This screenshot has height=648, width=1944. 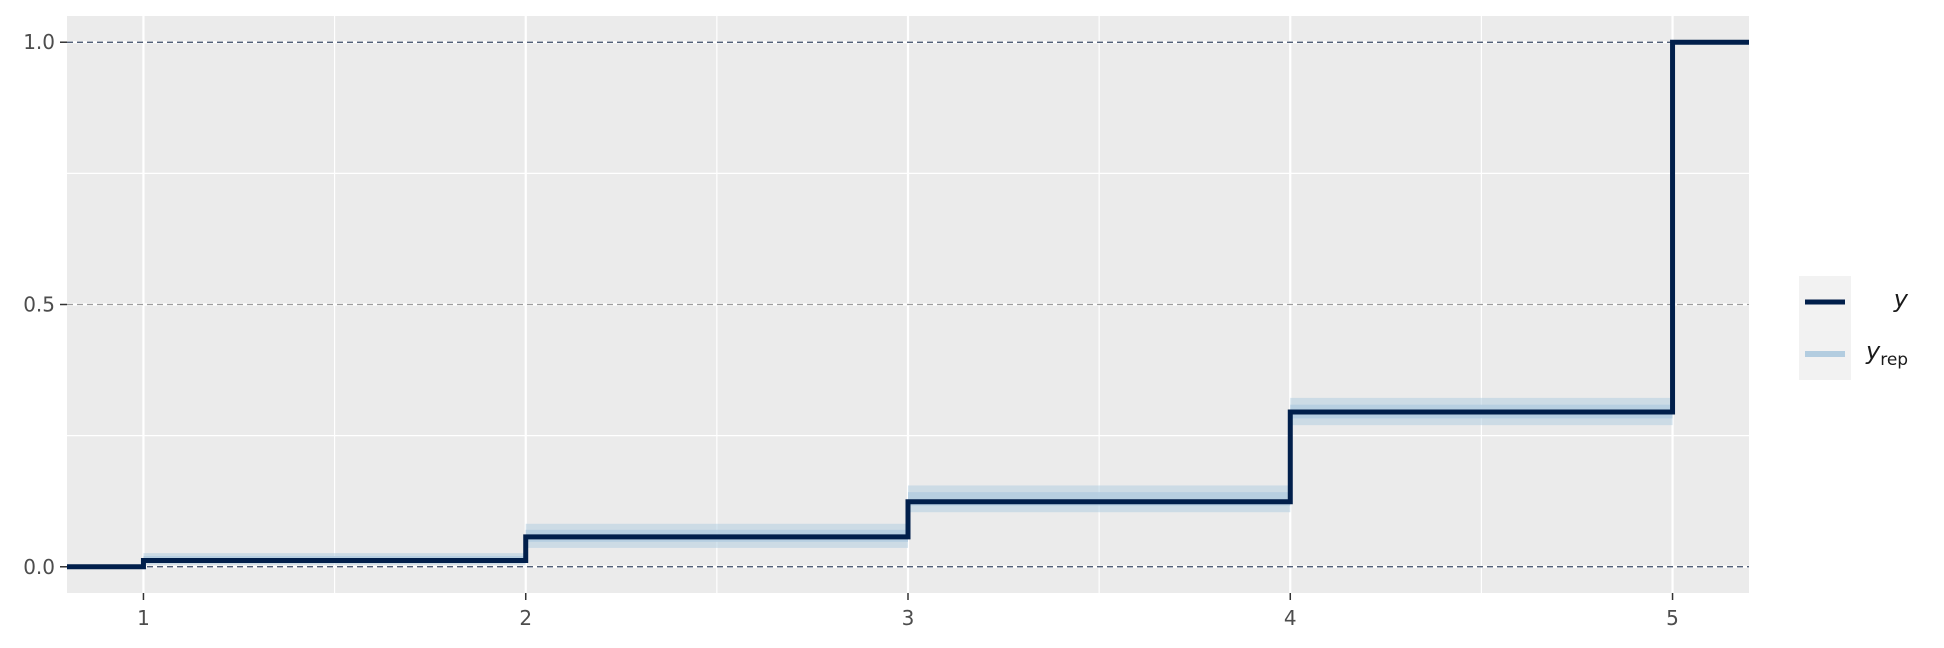 What do you see at coordinates (1873, 351) in the screenshot?
I see `legend-label-yrep-main: y` at bounding box center [1873, 351].